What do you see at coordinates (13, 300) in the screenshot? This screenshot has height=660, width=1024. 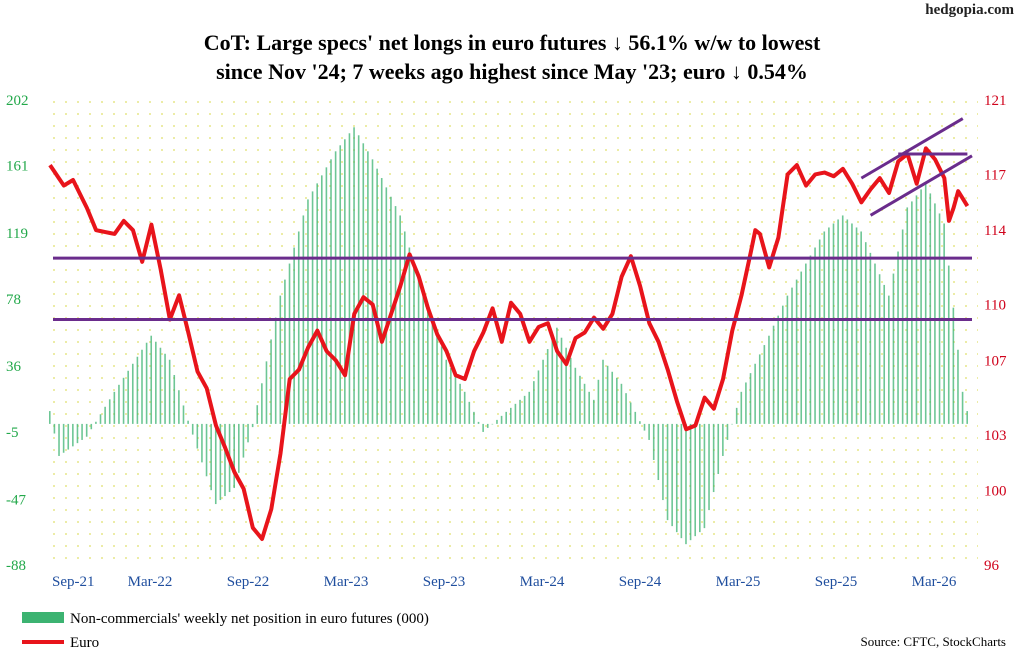 I see `left-tick-label: 78` at bounding box center [13, 300].